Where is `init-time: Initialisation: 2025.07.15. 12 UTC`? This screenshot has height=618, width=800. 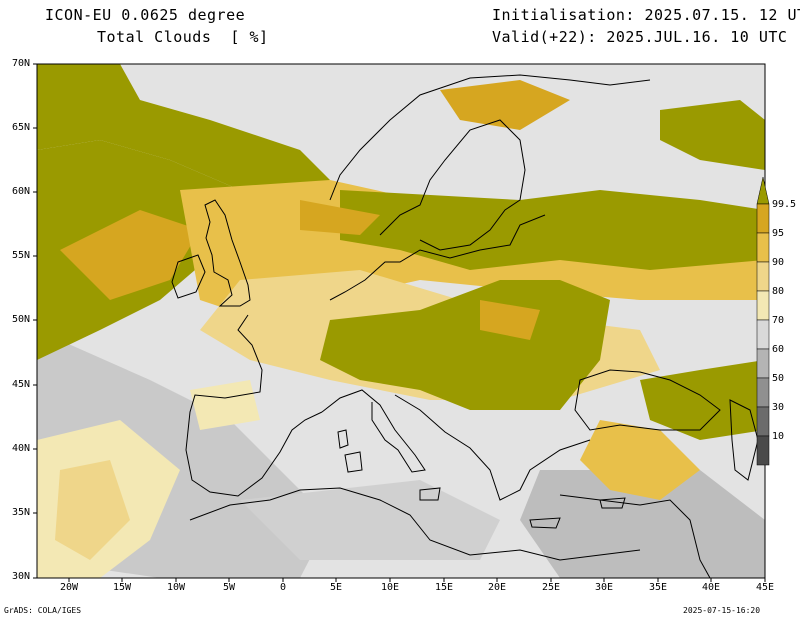 init-time: Initialisation: 2025.07.15. 12 UTC is located at coordinates (646, 15).